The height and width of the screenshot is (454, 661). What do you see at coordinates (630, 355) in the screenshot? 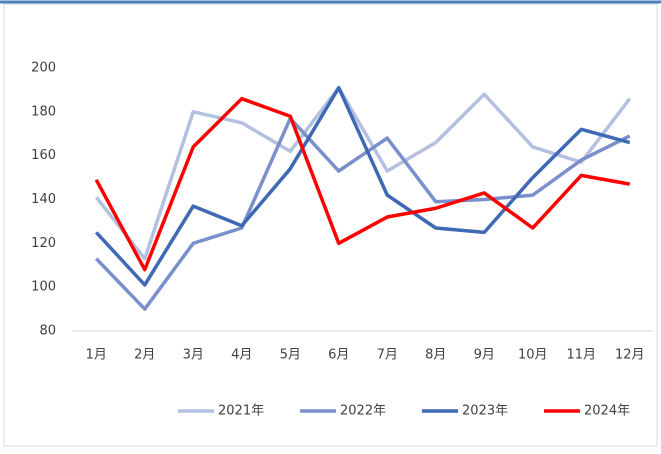
I see `x-tick-label: 12月` at bounding box center [630, 355].